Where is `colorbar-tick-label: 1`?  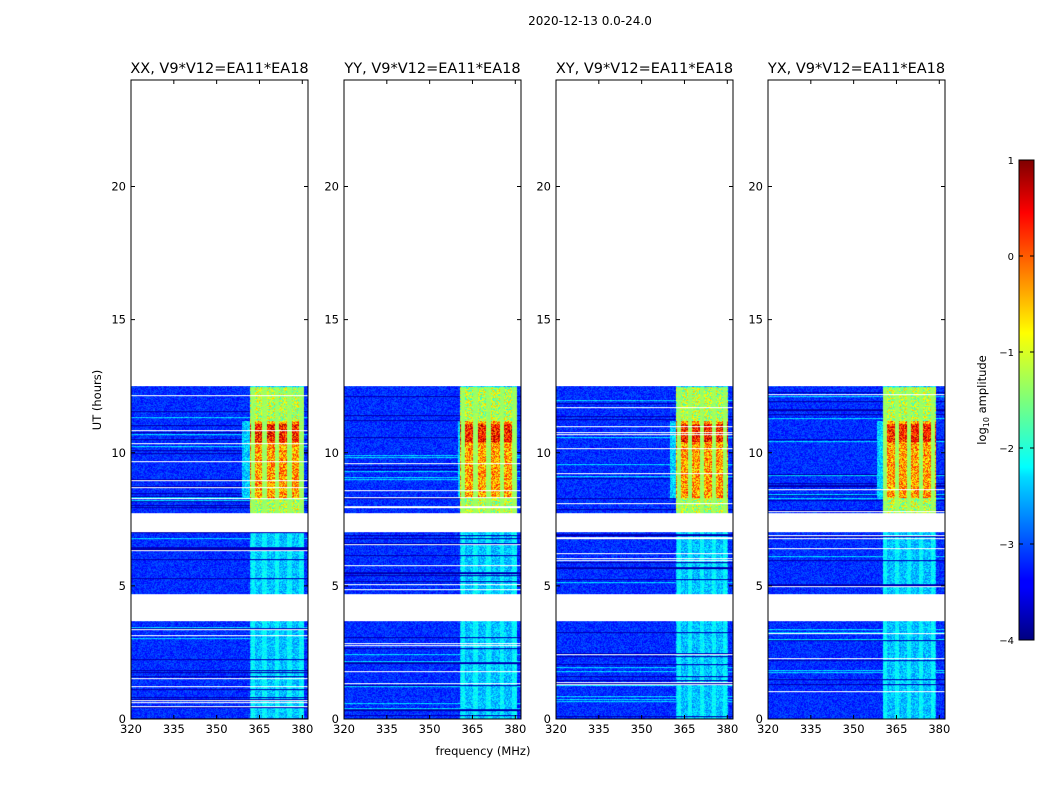
colorbar-tick-label: 1 is located at coordinates (1011, 161).